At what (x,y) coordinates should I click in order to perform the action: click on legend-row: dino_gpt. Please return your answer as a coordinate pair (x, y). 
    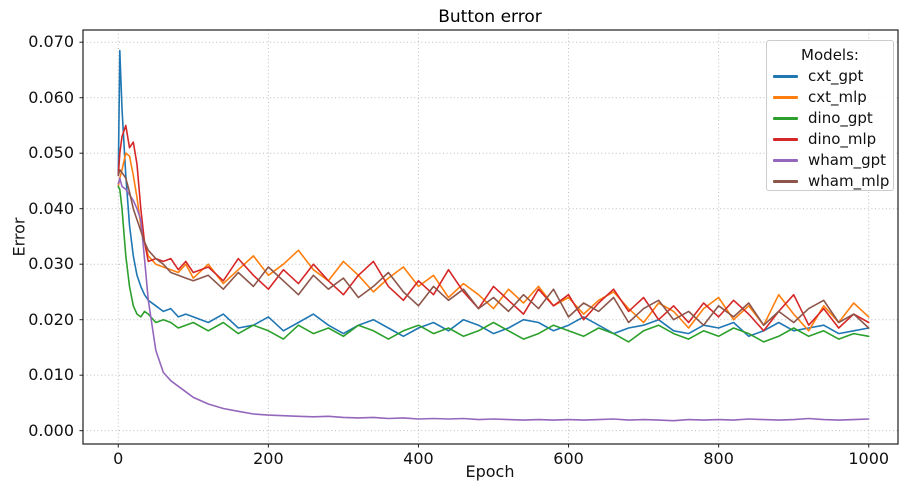
    Looking at the image, I should click on (830, 118).